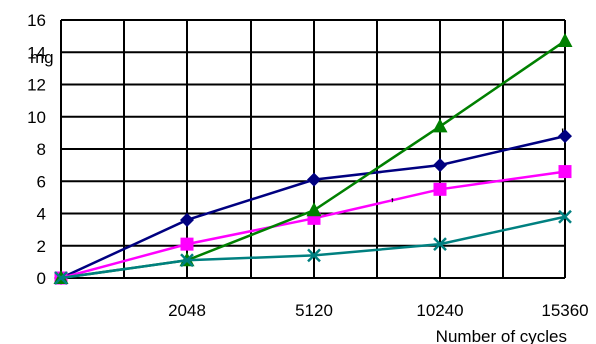 This screenshot has height=344, width=596. Describe the element at coordinates (41, 278) in the screenshot. I see `y-tick-label: 0` at that location.